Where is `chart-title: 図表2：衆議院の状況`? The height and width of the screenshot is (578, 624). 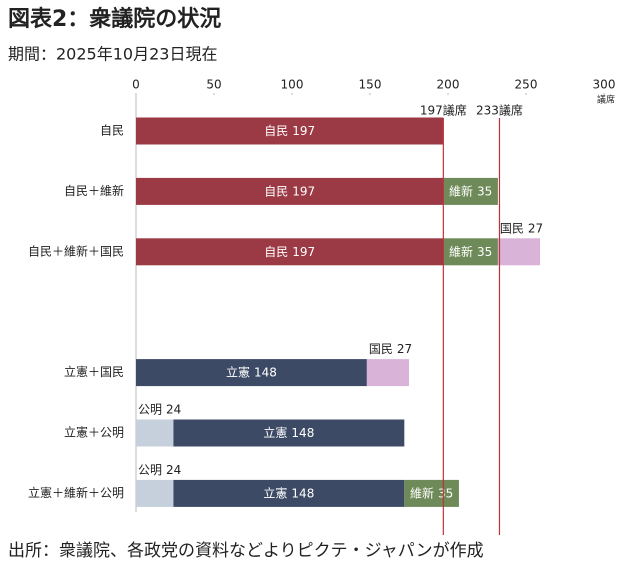 chart-title: 図表2：衆議院の状況 is located at coordinates (114, 19).